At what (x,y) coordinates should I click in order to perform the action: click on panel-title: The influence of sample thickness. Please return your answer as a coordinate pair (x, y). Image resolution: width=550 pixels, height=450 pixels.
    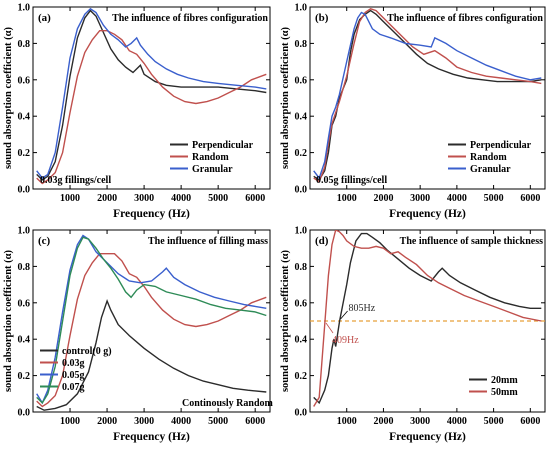
    Looking at the image, I should click on (471, 241).